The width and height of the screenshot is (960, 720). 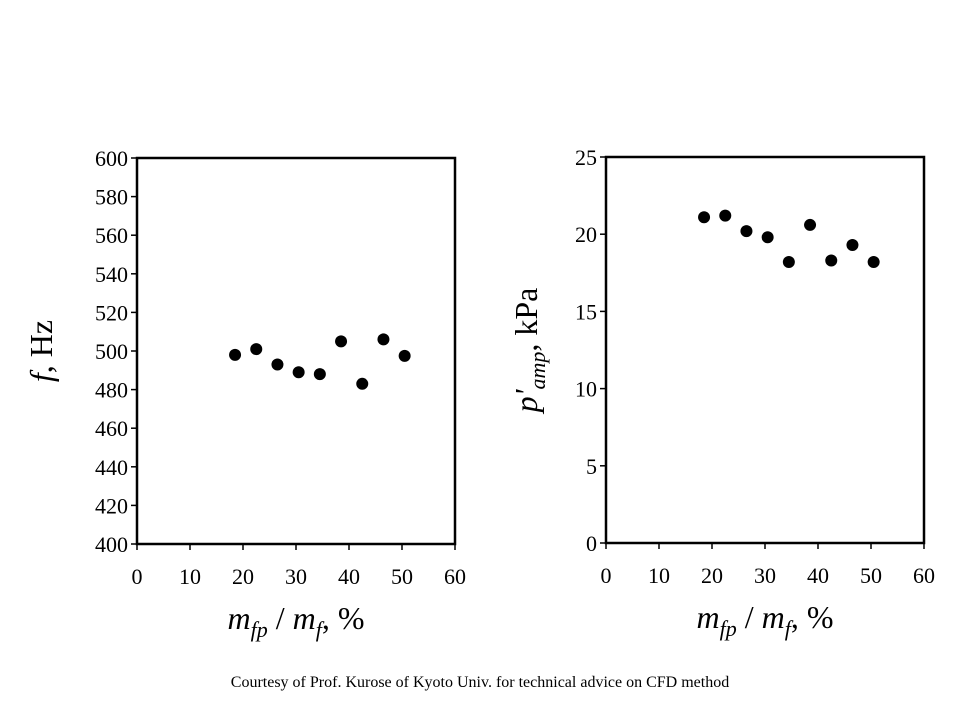 I want to click on y-tick-label: 460, so click(x=111, y=428).